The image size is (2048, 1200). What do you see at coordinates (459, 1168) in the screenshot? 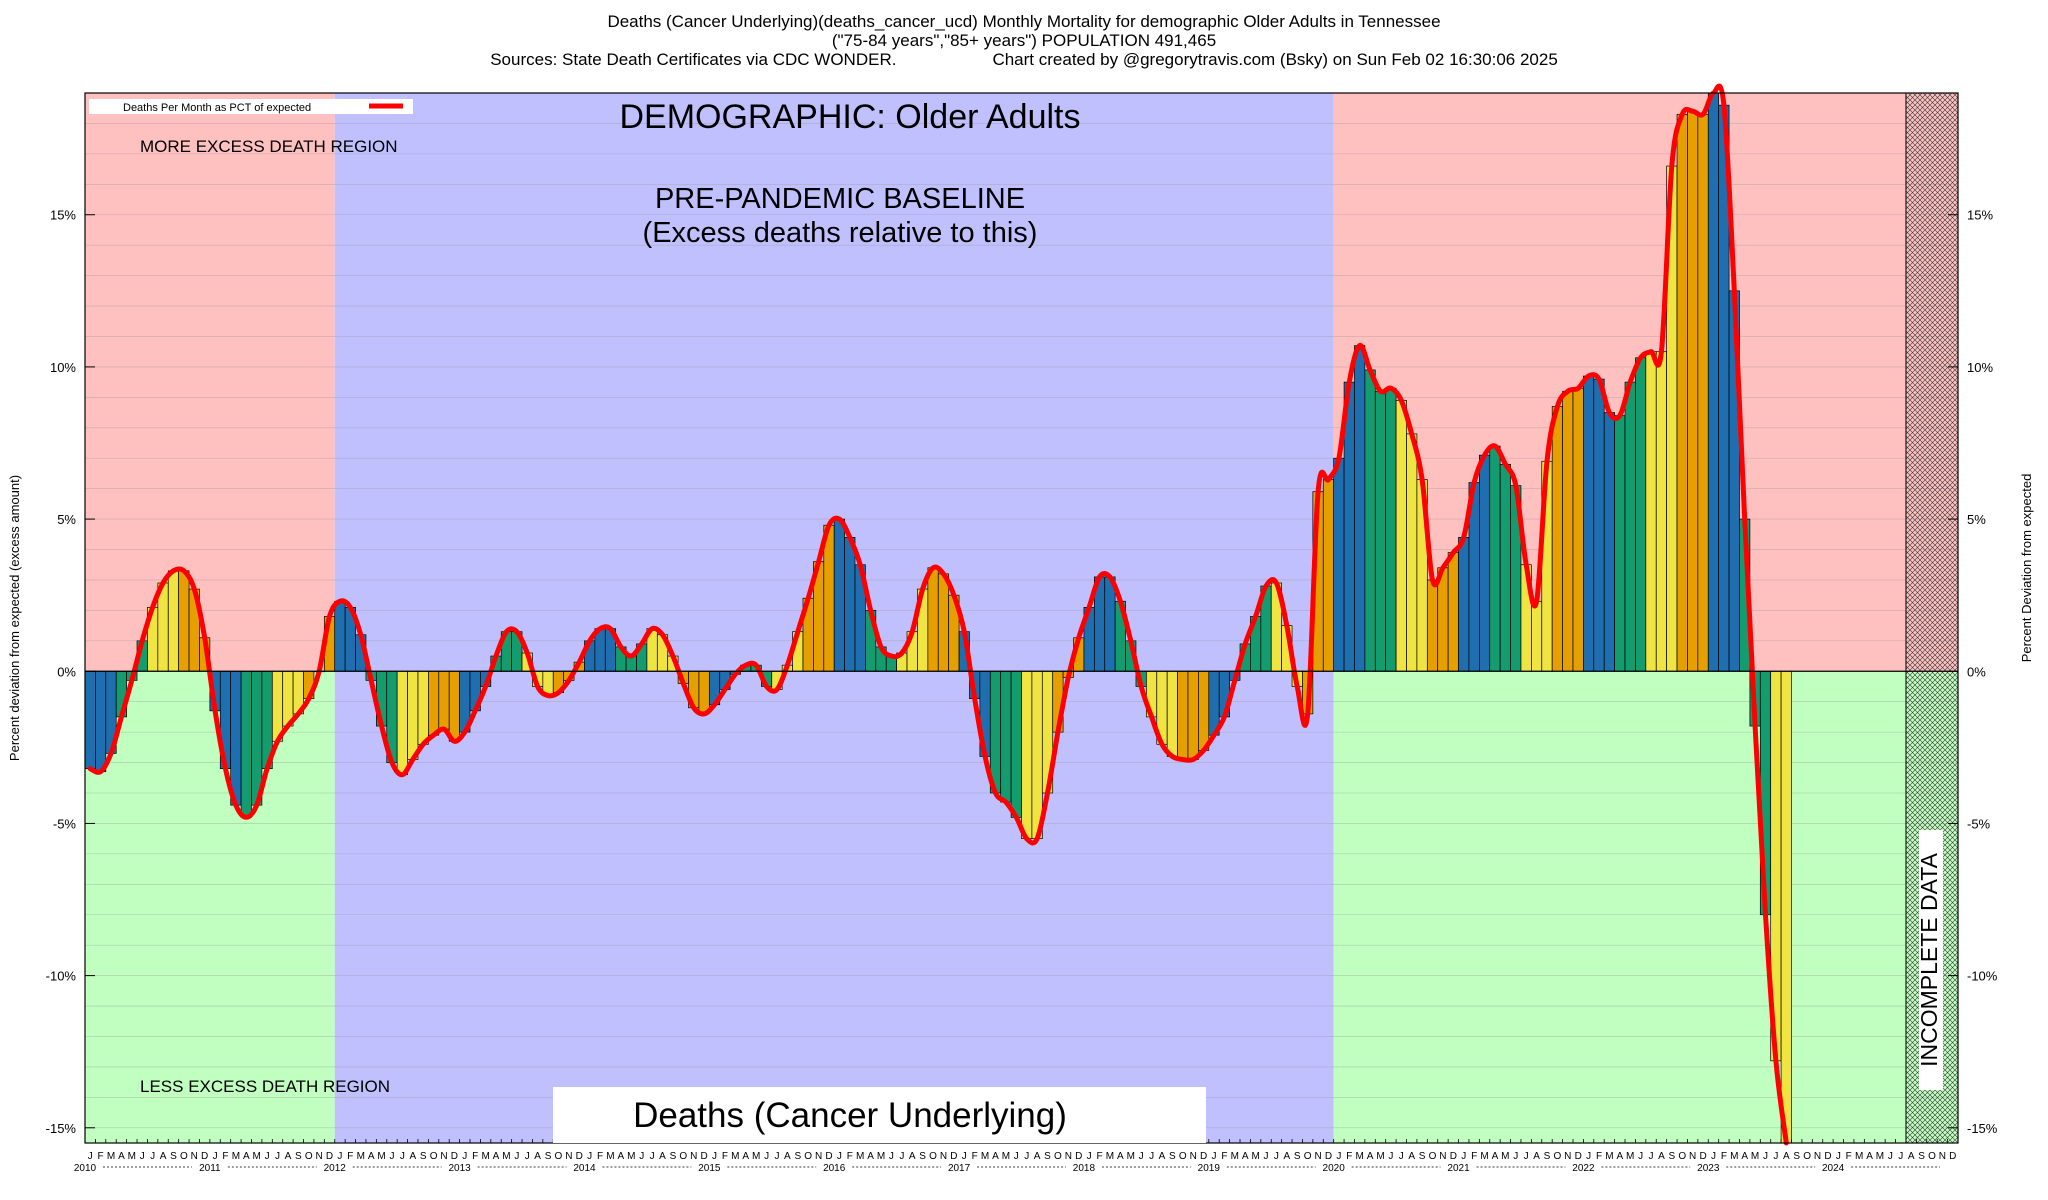
I see `x-tick-year-label: 2013` at bounding box center [459, 1168].